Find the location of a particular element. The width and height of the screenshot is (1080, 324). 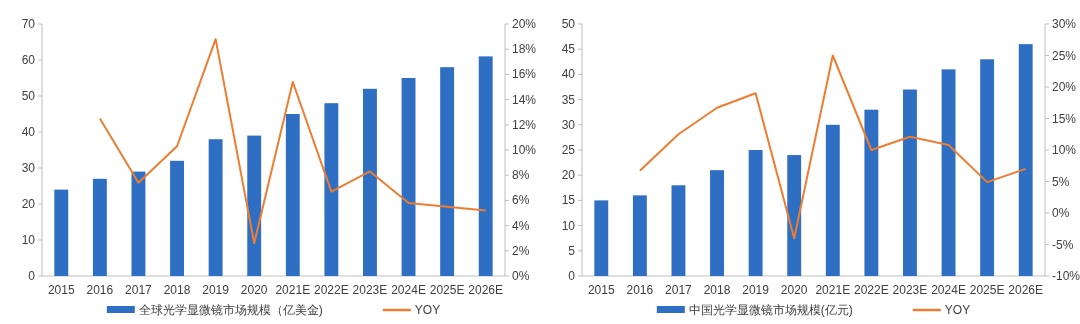

y2-tick-label: 12% is located at coordinates (524, 124).